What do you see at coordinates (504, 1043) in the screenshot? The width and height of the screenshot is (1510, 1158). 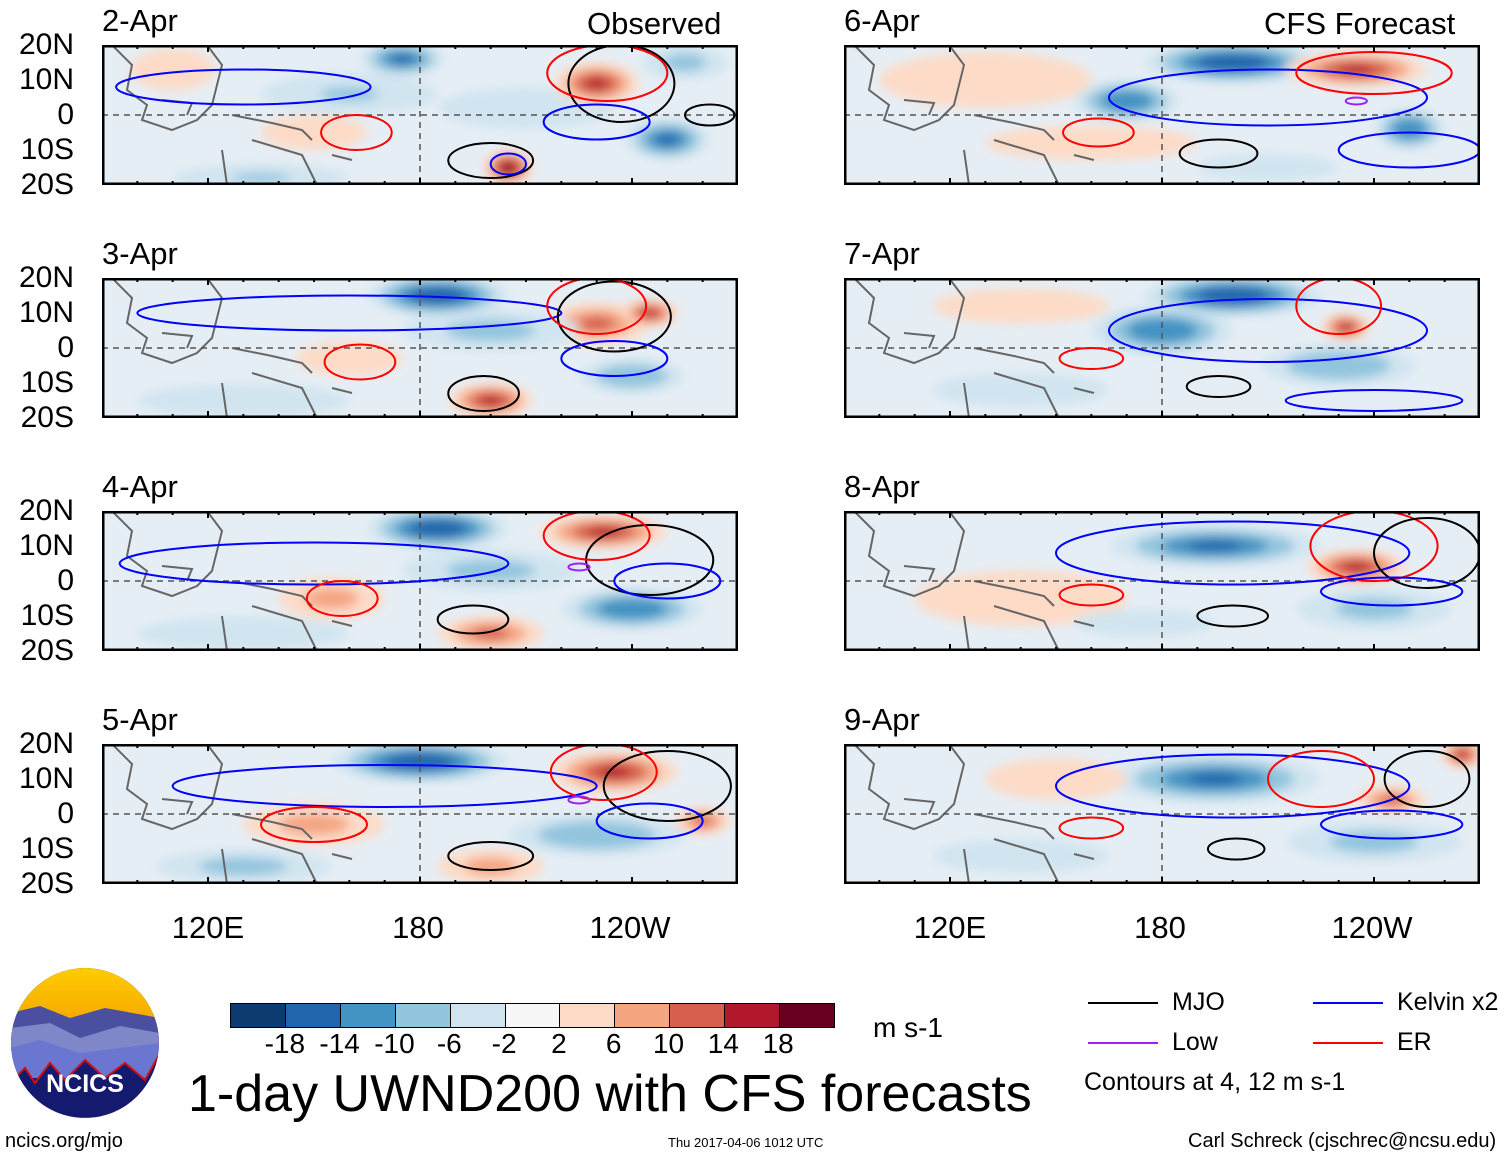 I see `colorbar-tick-label: -2` at bounding box center [504, 1043].